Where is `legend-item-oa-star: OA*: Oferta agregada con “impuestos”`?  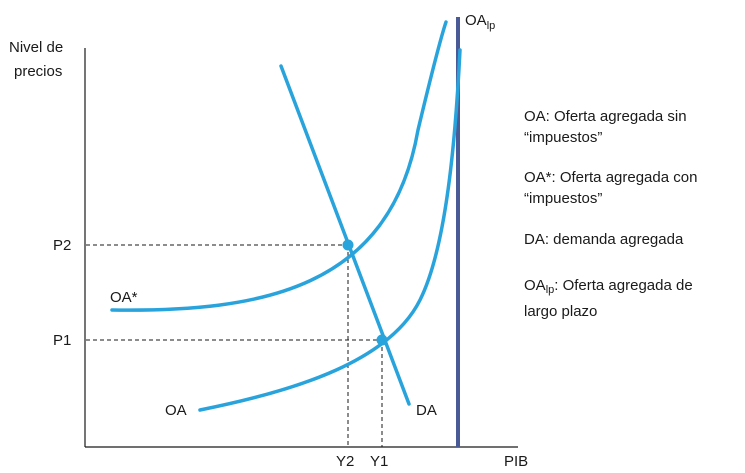
legend-item-oa-star: OA*: Oferta agregada con “impuestos” is located at coordinates (634, 188).